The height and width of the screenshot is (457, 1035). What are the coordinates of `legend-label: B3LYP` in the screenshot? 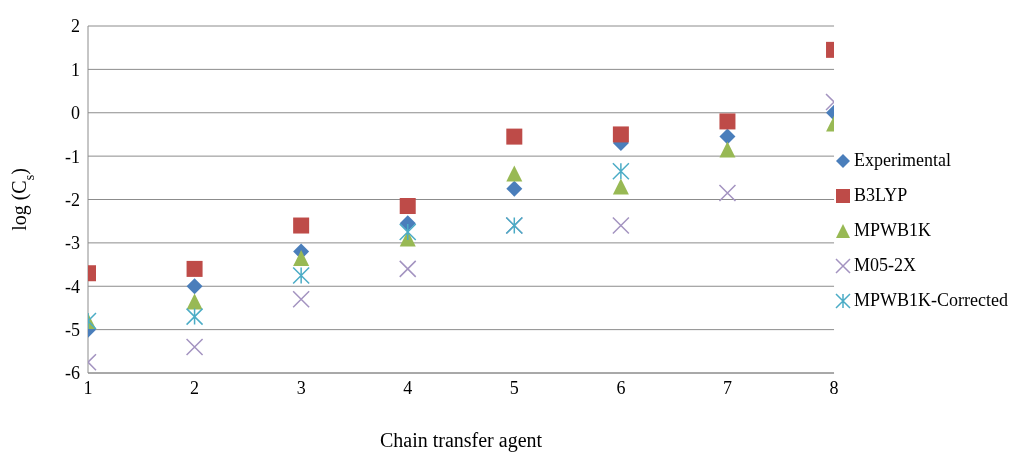 It's located at (881, 195).